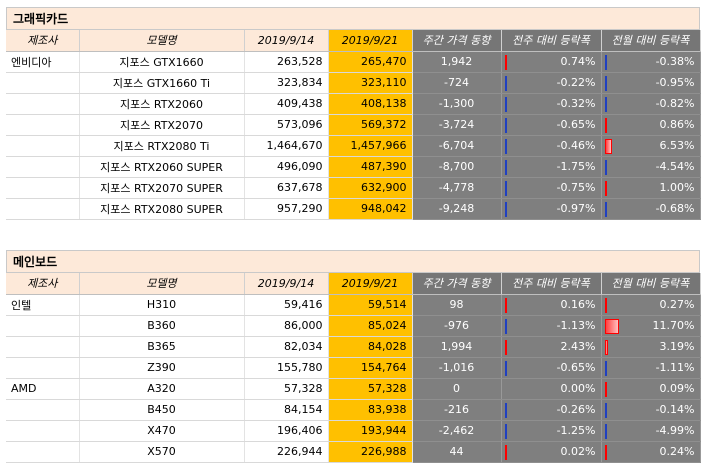 The width and height of the screenshot is (707, 475). Describe the element at coordinates (675, 367) in the screenshot. I see `mom-value: -1.11%` at that location.